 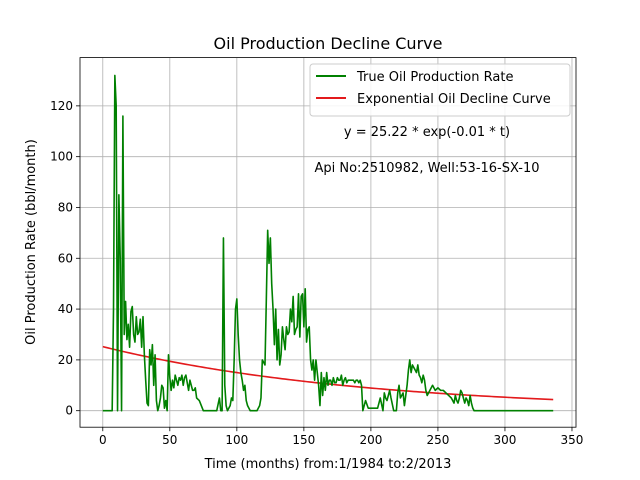 What do you see at coordinates (69, 411) in the screenshot?
I see `y-tick-label: 0` at bounding box center [69, 411].